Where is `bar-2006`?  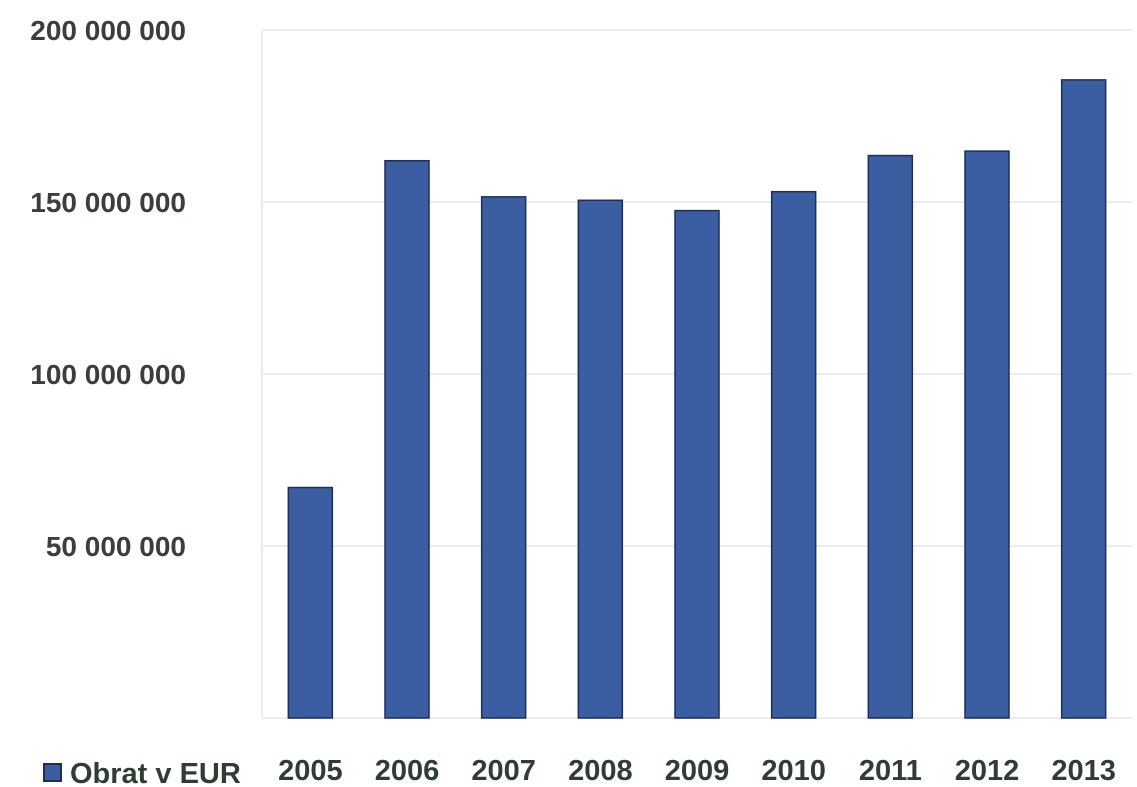 bar-2006 is located at coordinates (407, 439).